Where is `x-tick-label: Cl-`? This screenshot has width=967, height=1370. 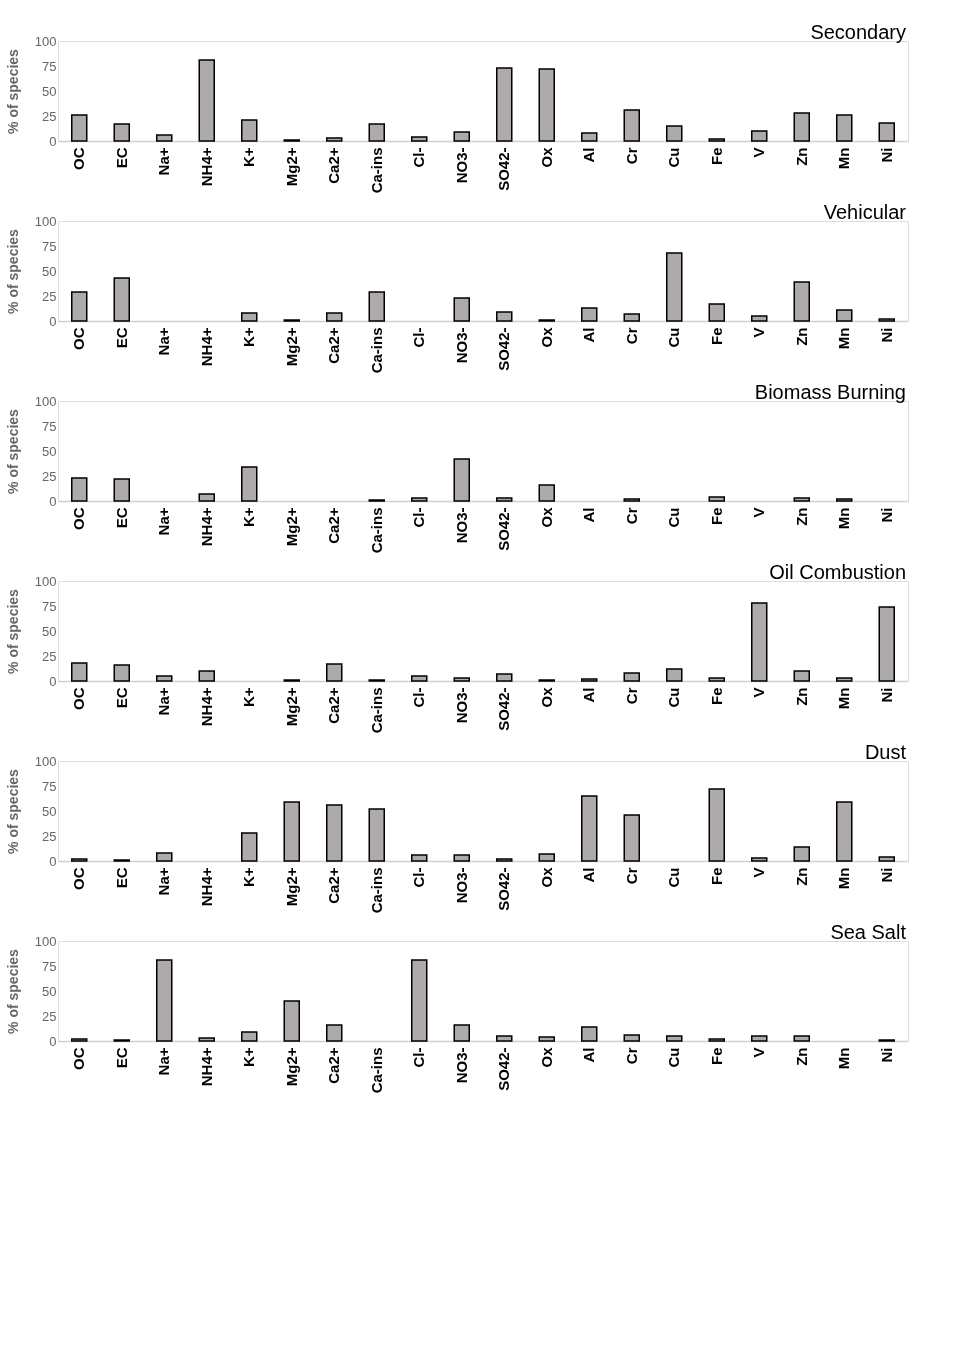 x-tick-label: Cl- is located at coordinates (419, 697).